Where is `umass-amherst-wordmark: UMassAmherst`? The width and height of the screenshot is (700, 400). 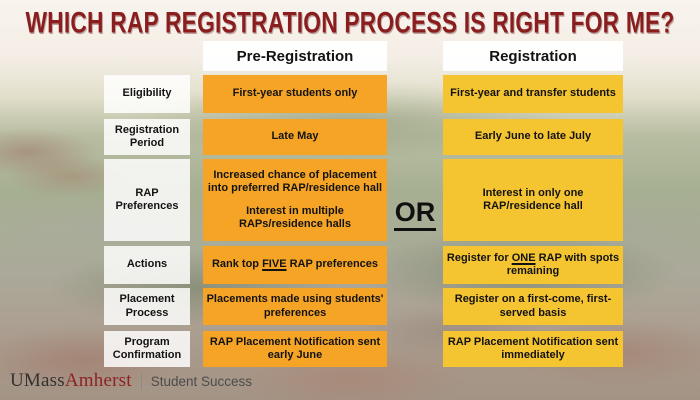 umass-amherst-wordmark: UMassAmherst is located at coordinates (71, 381).